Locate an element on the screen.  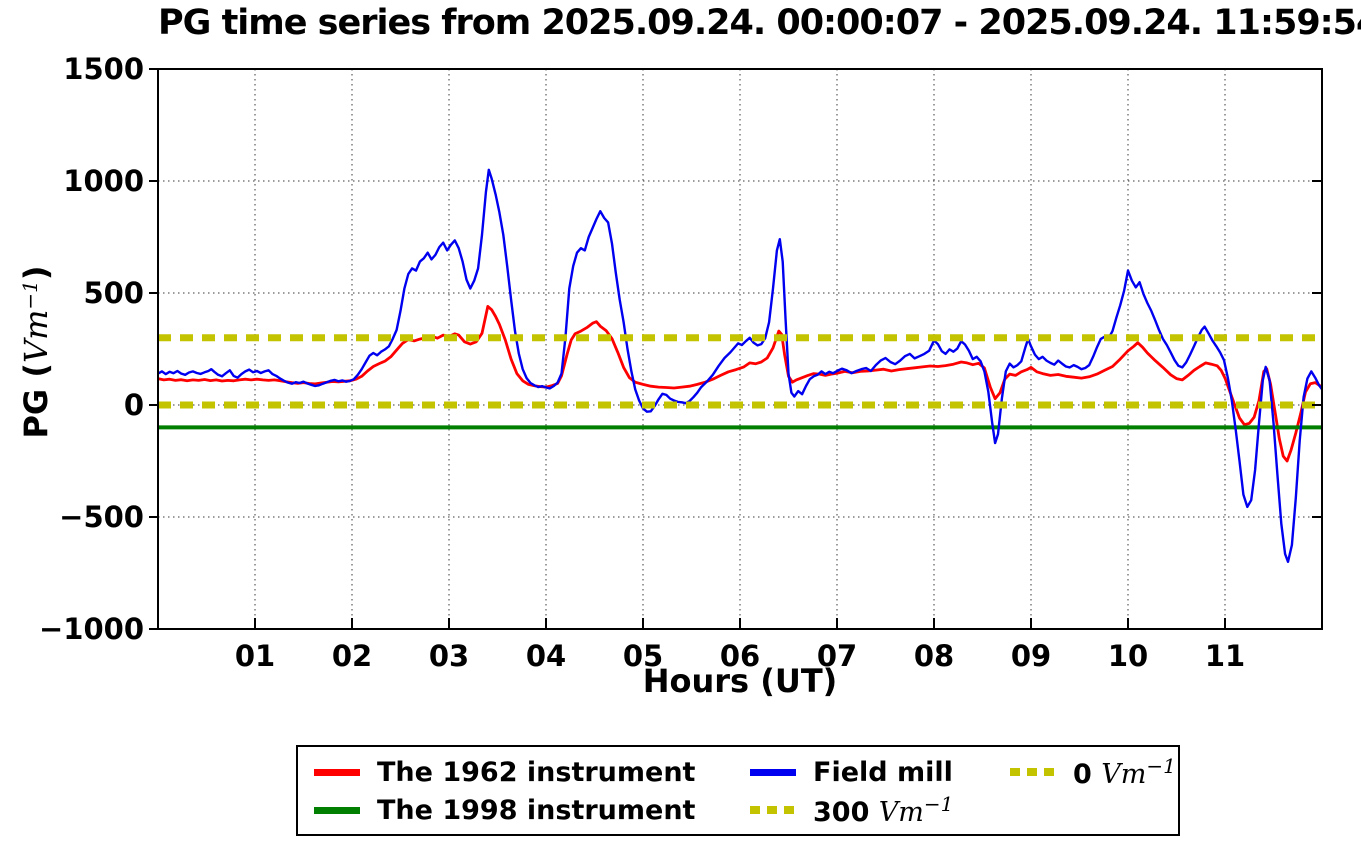
x-tick-label: 06 is located at coordinates (740, 656).